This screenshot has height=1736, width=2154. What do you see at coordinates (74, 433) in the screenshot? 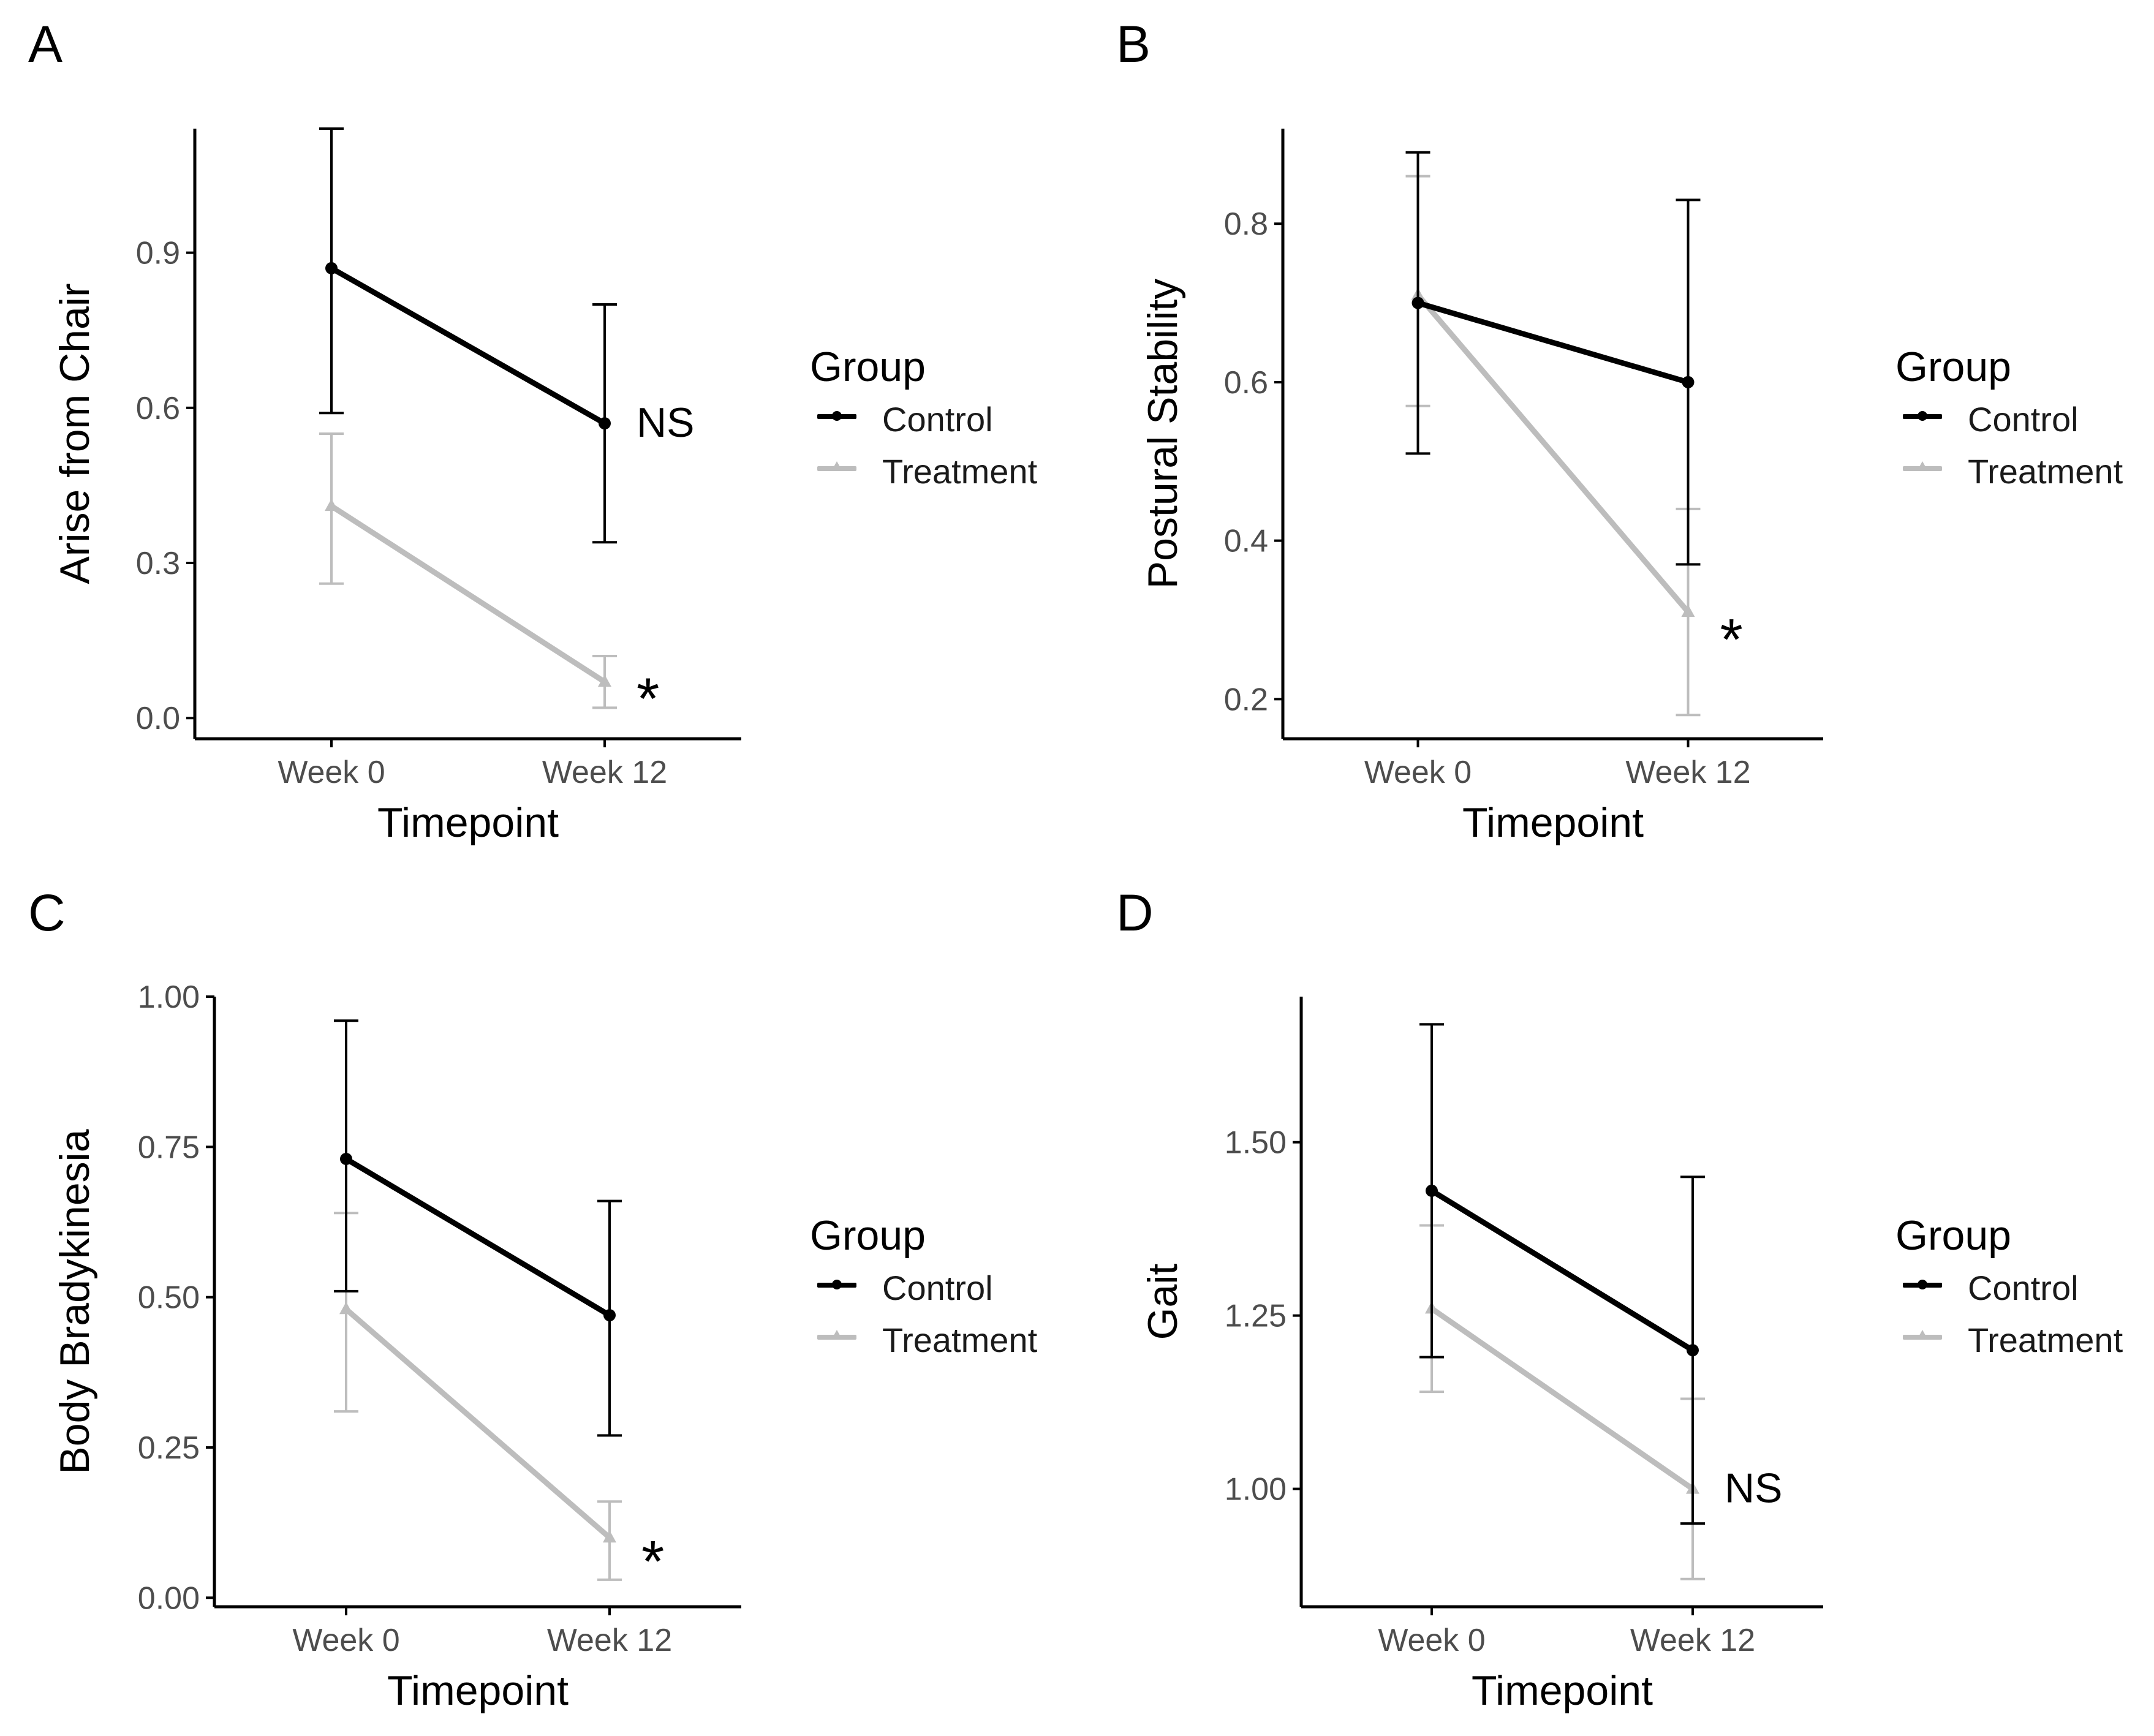
I see `y-axis-title: Arise from Chair` at bounding box center [74, 433].